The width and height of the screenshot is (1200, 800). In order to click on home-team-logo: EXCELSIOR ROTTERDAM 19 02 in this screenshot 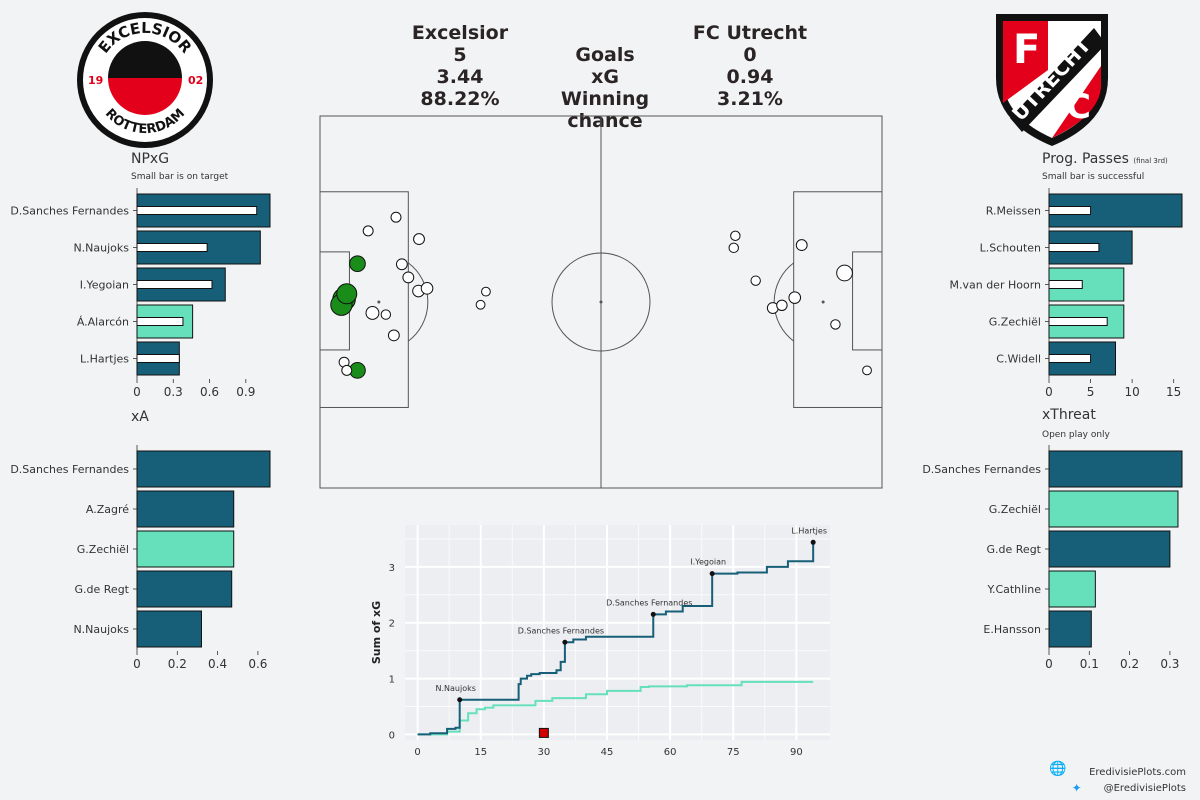, I will do `click(145, 80)`.